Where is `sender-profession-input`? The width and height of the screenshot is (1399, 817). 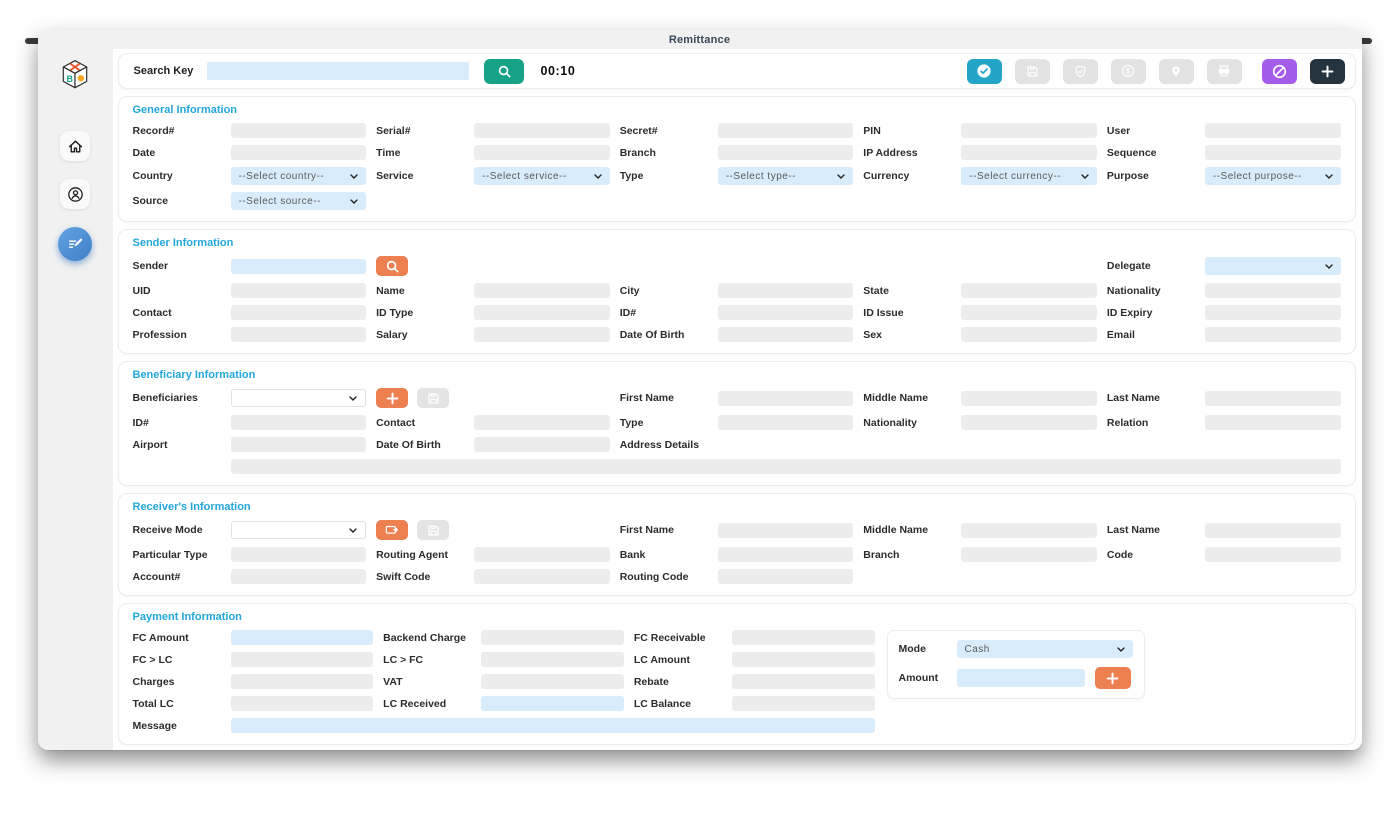
sender-profession-input is located at coordinates (298, 334).